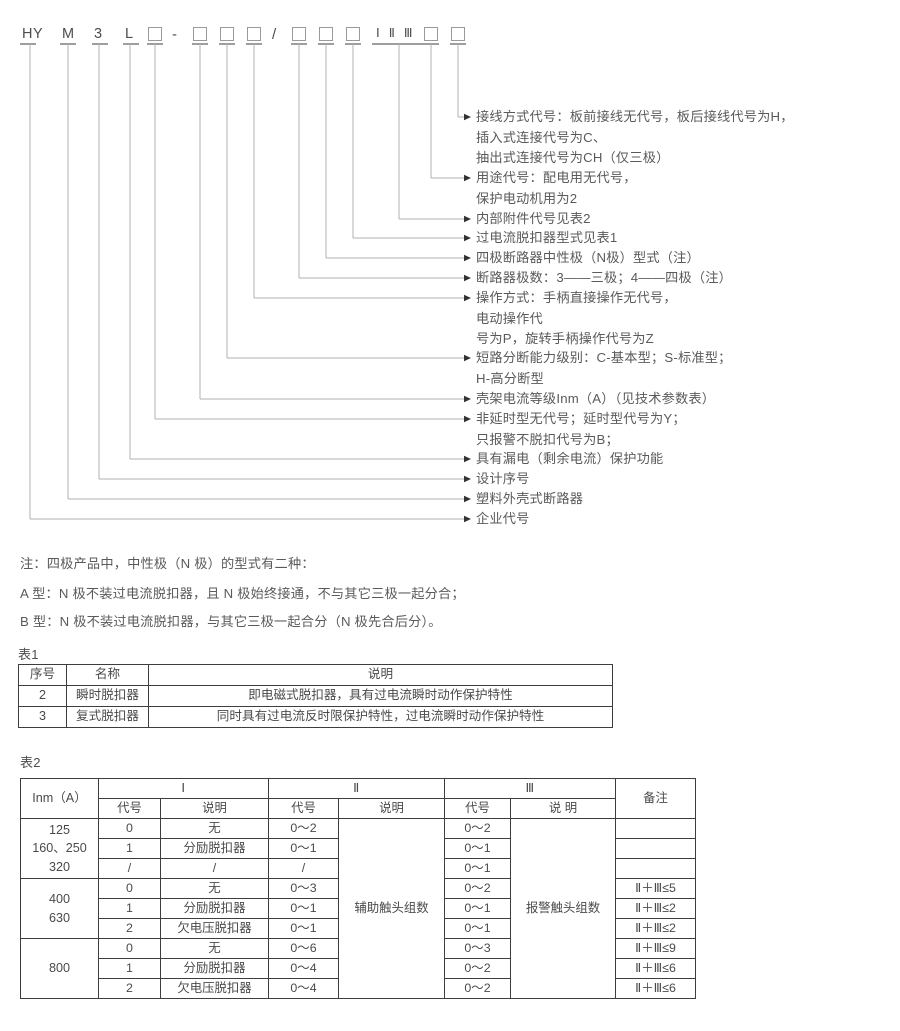  What do you see at coordinates (655, 948) in the screenshot?
I see `table2-remark-cell: Ⅱ＋Ⅲ≤9` at bounding box center [655, 948].